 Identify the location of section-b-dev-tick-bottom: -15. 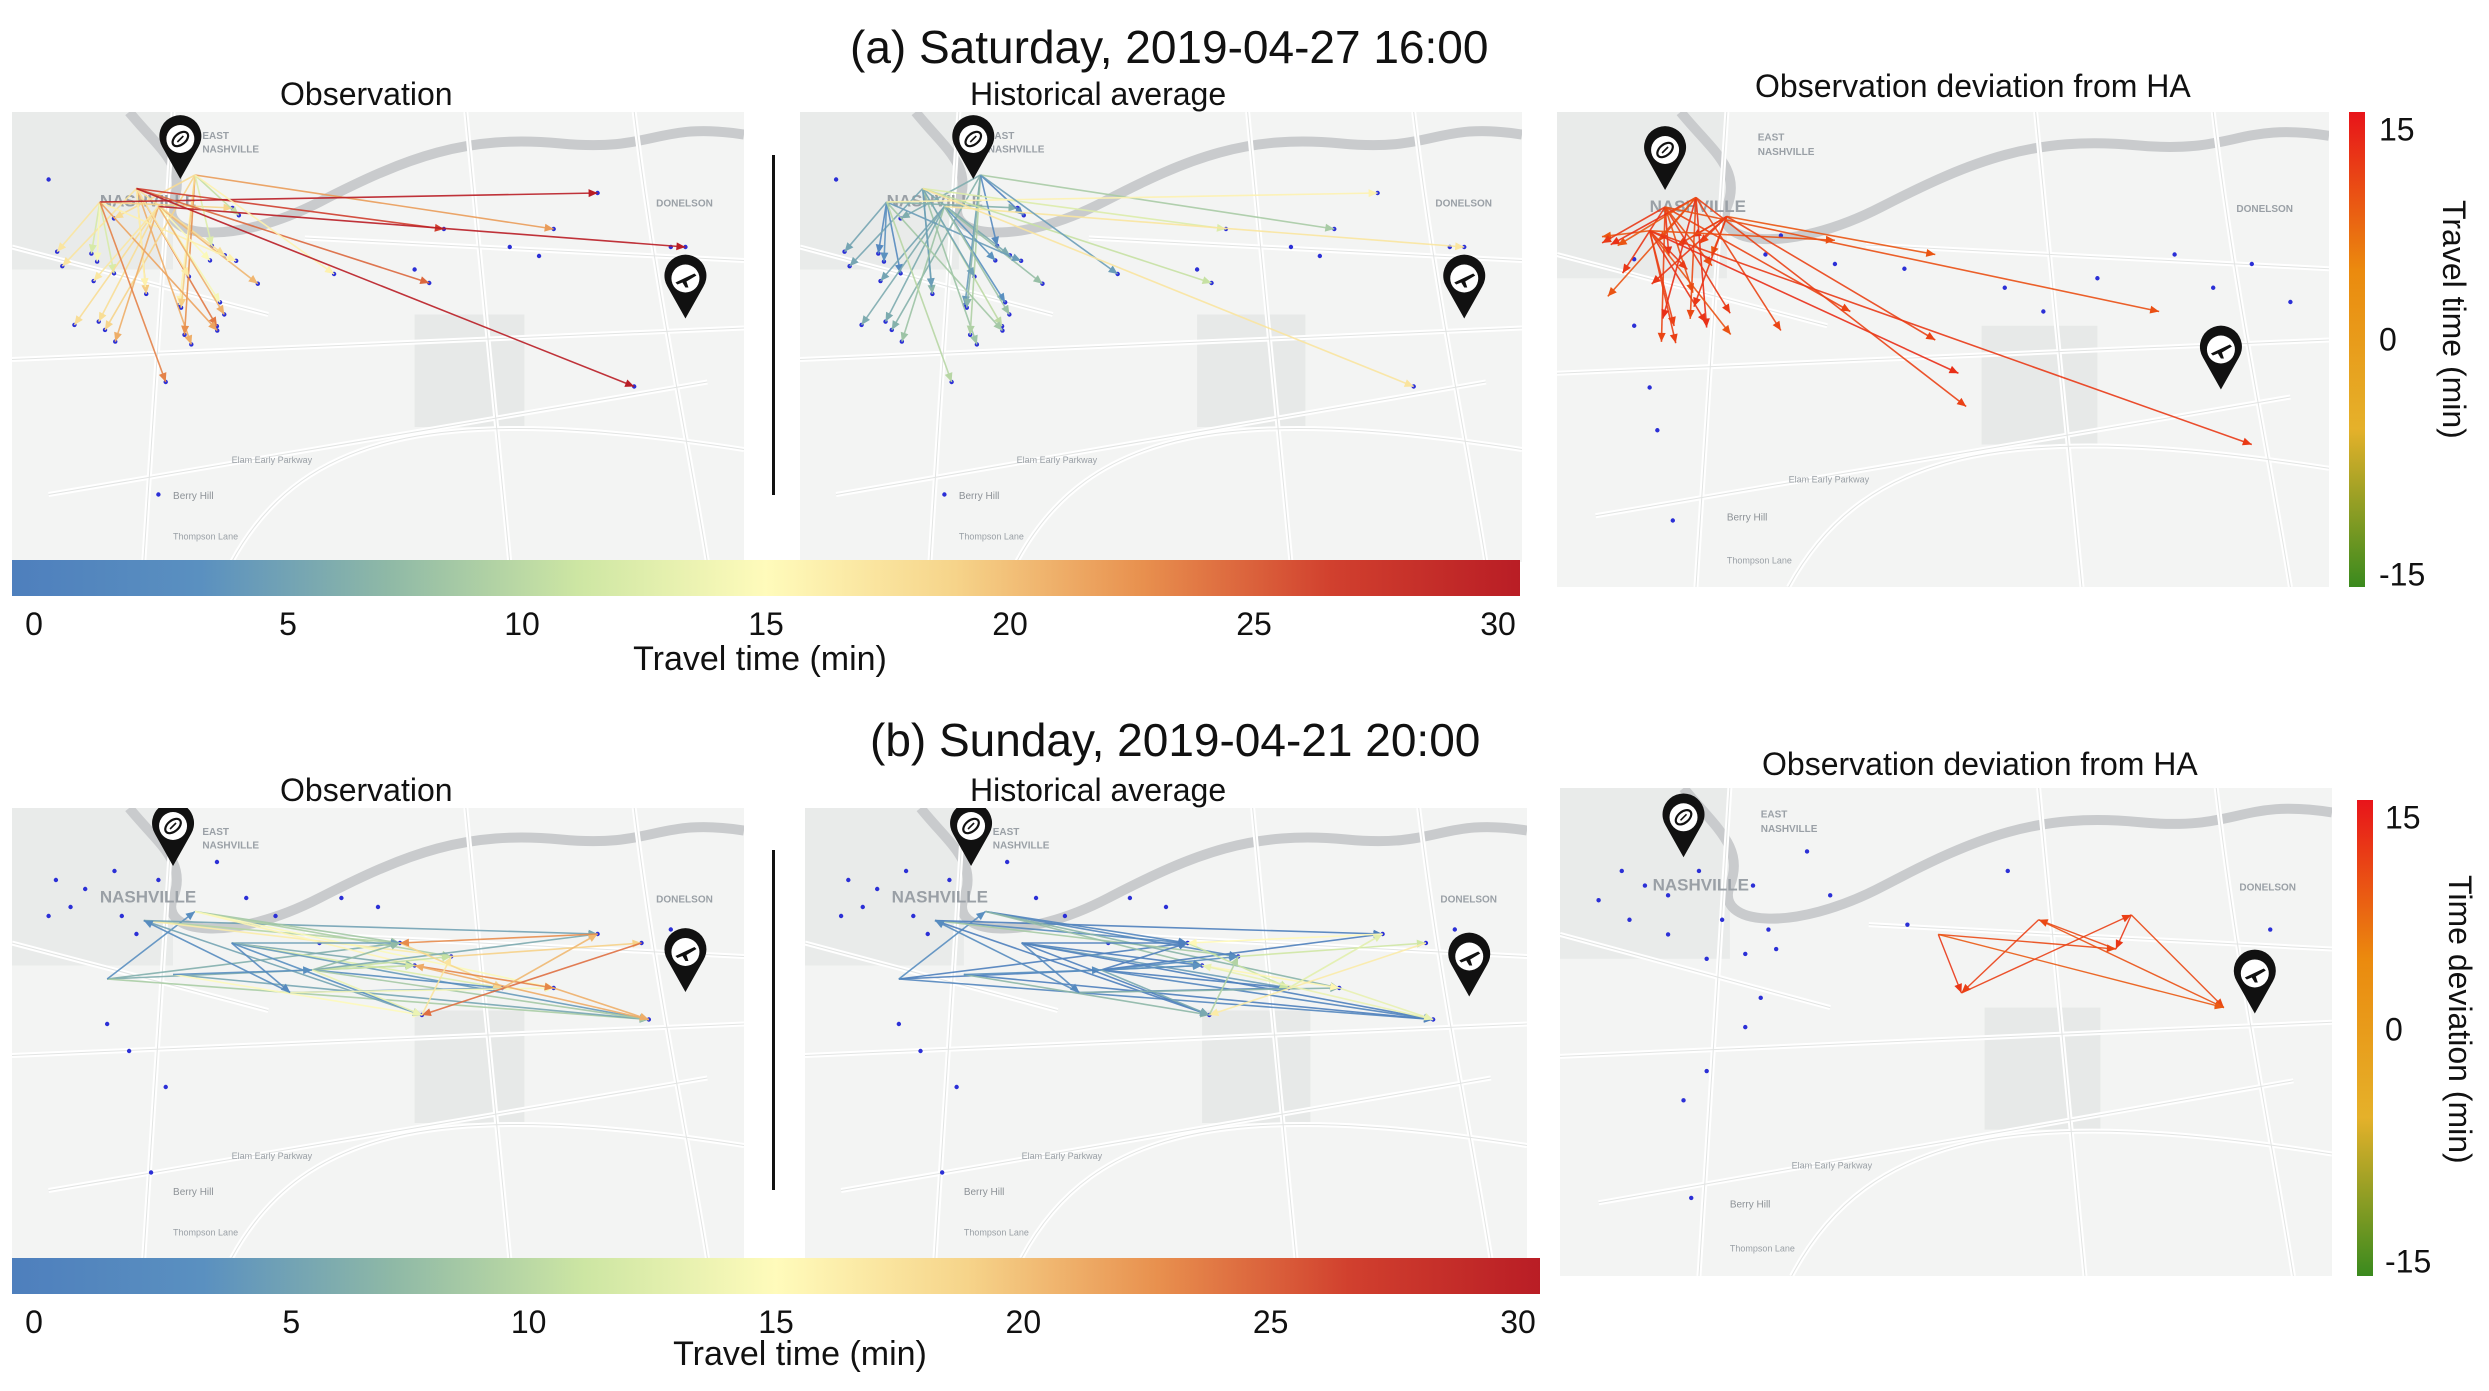
(2408, 1261).